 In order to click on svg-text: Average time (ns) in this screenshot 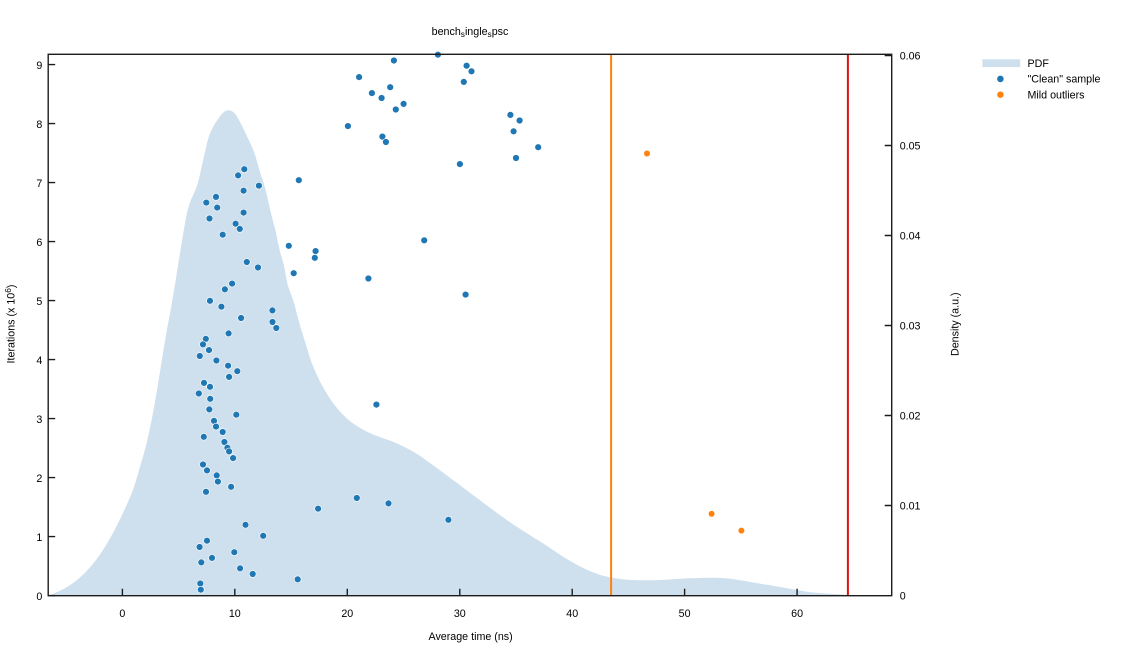, I will do `click(471, 637)`.